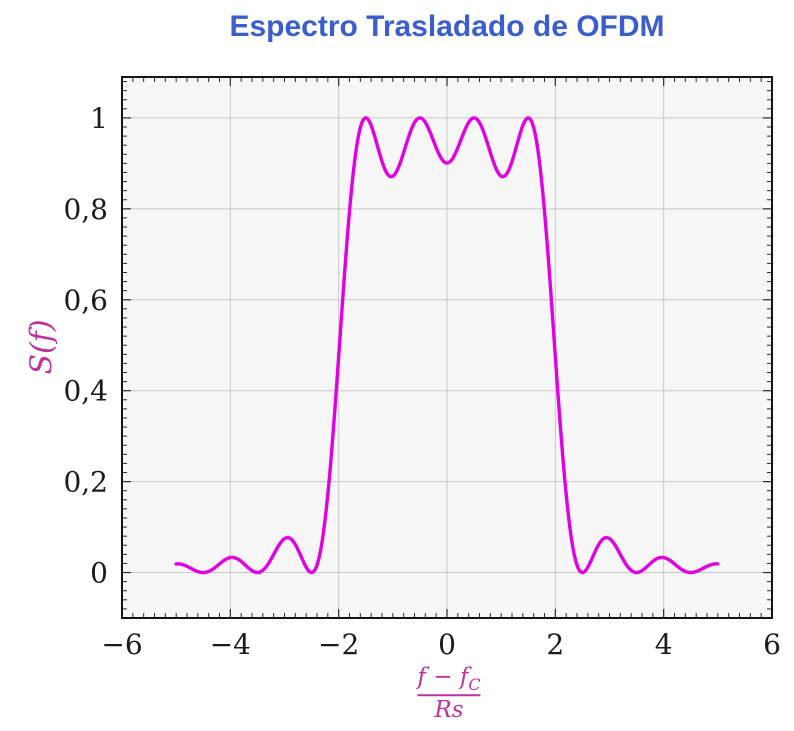 This screenshot has width=794, height=731. I want to click on y-tick-label: 1, so click(99, 118).